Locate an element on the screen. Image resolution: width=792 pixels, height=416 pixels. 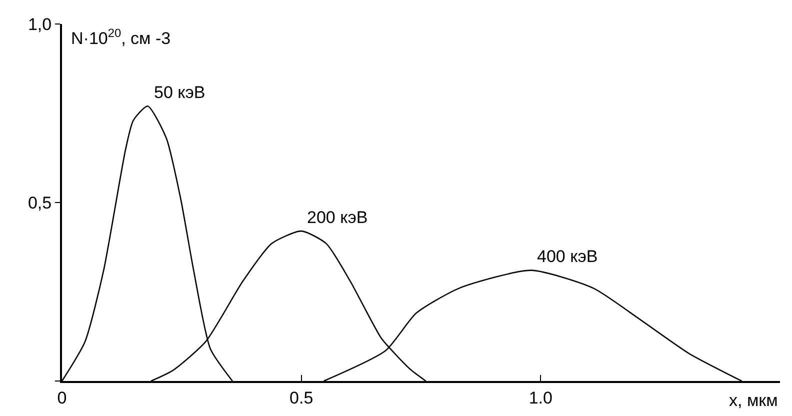
x-tick-label: 0.5 is located at coordinates (302, 398).